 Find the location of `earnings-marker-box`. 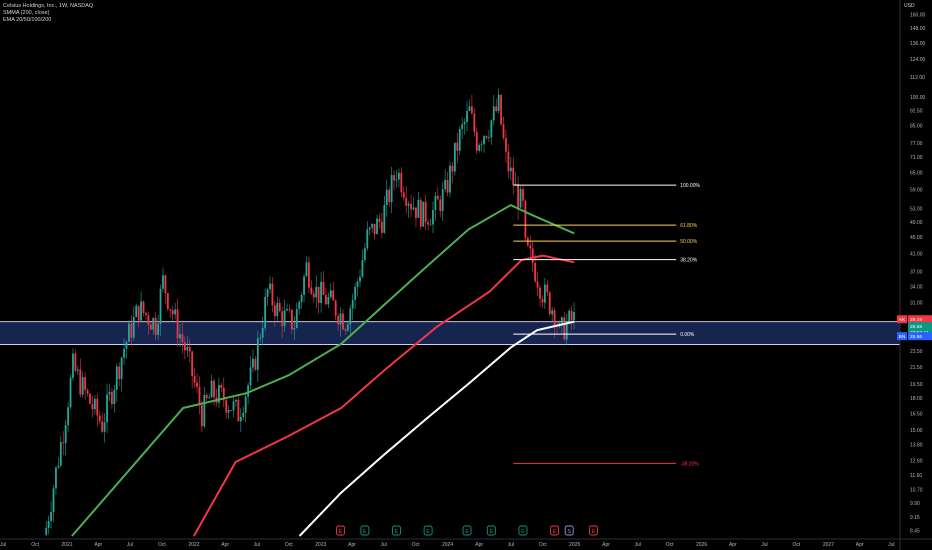

earnings-marker-box is located at coordinates (555, 530).